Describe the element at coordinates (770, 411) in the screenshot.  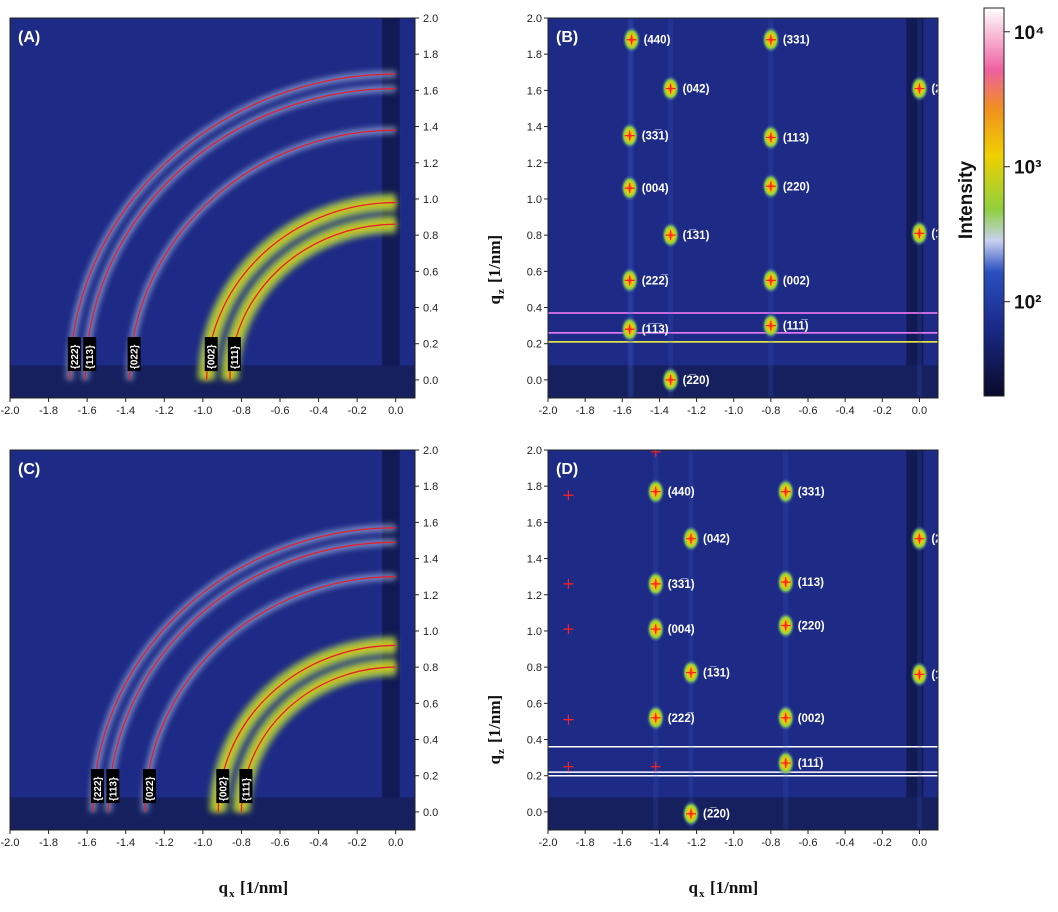
I see `x-tick-label: -0.8` at that location.